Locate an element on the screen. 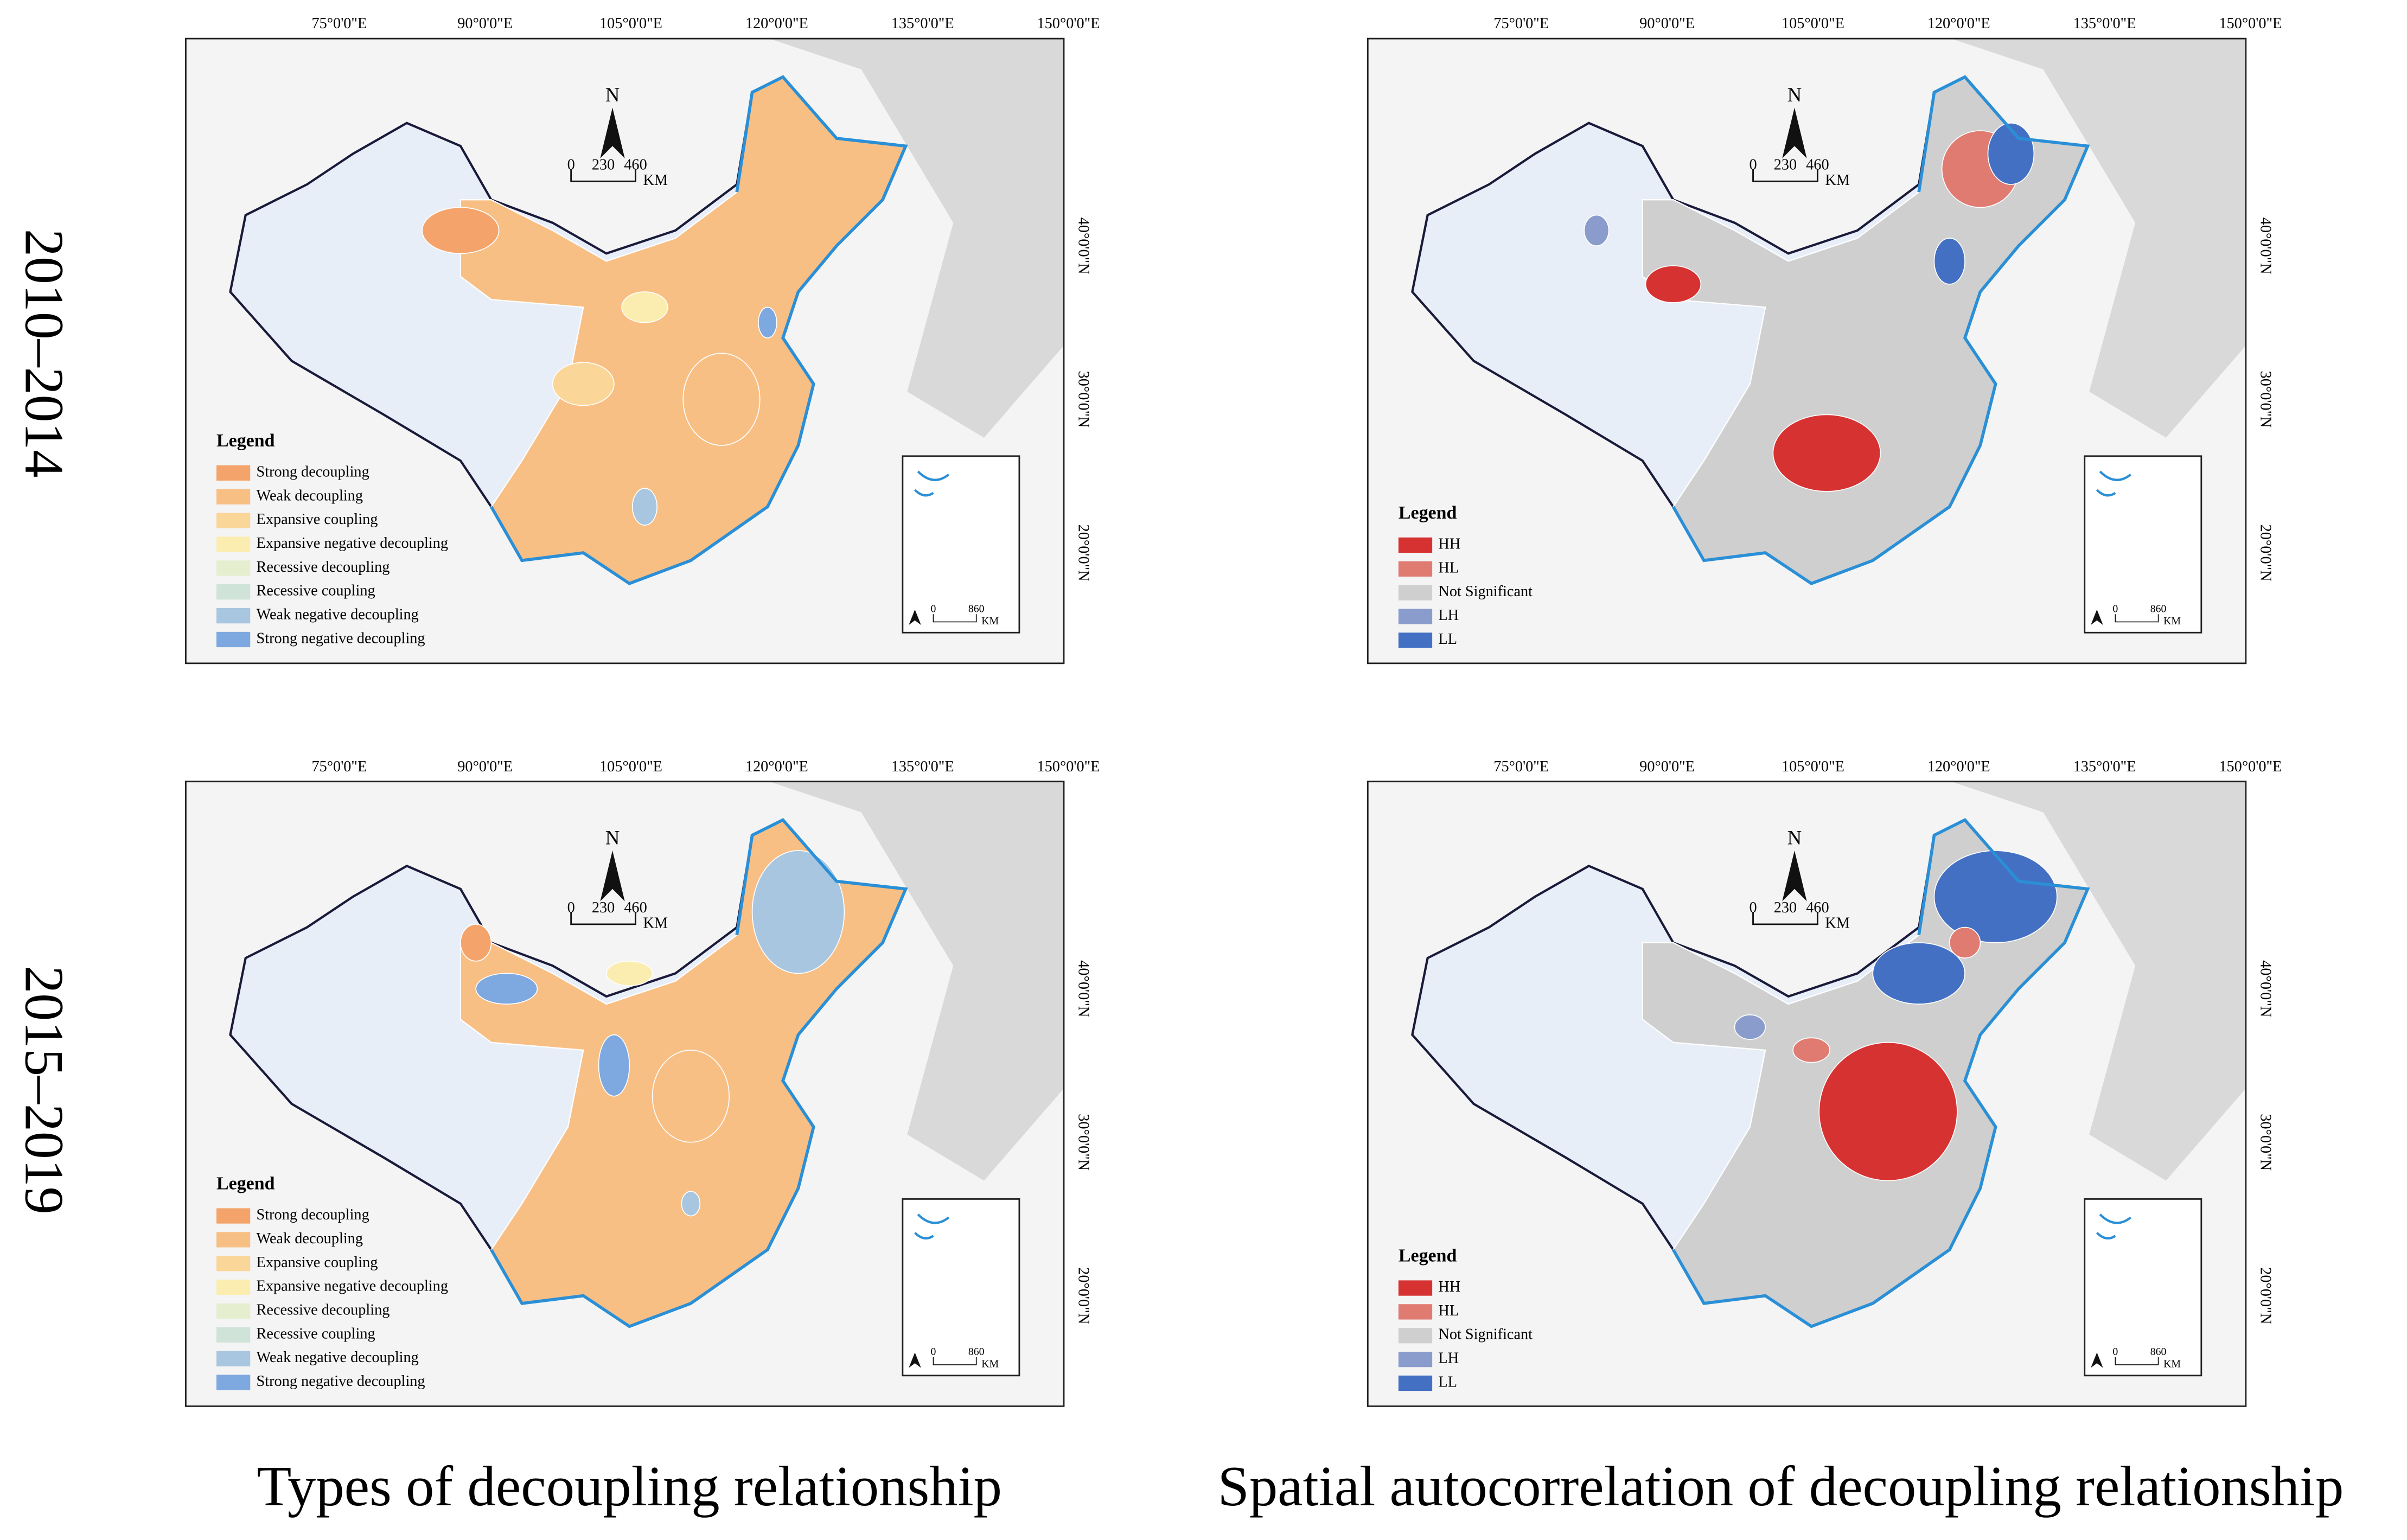  legend-label: Strong negative decoupling is located at coordinates (341, 638).